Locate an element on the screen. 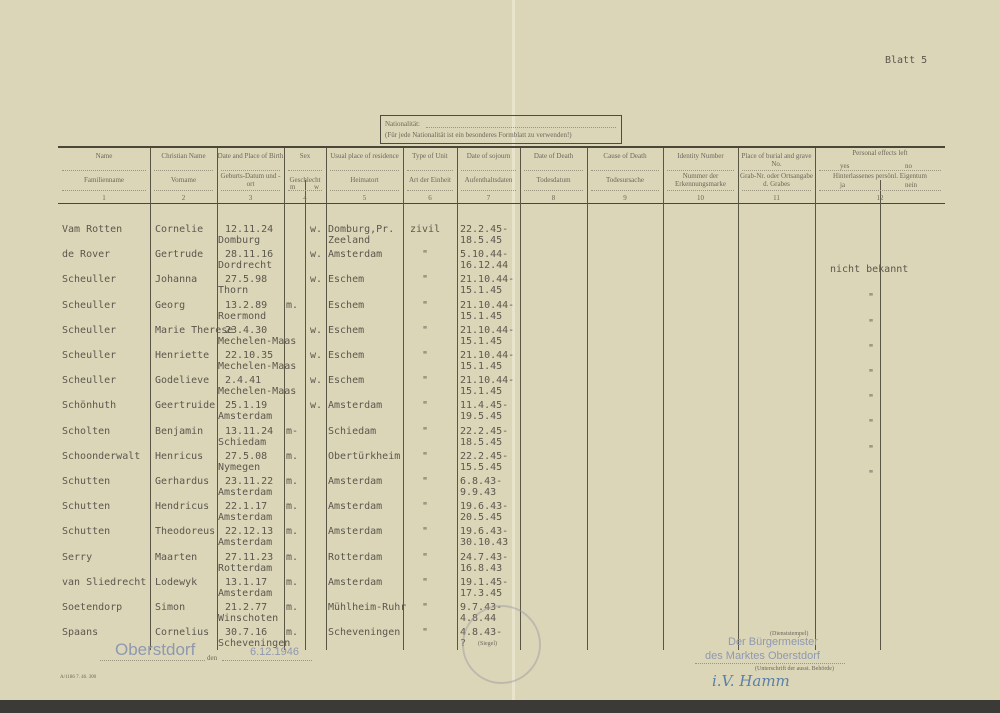 The image size is (1000, 713). authority-line2: des Marktes Oberstdorf is located at coordinates (762, 656).